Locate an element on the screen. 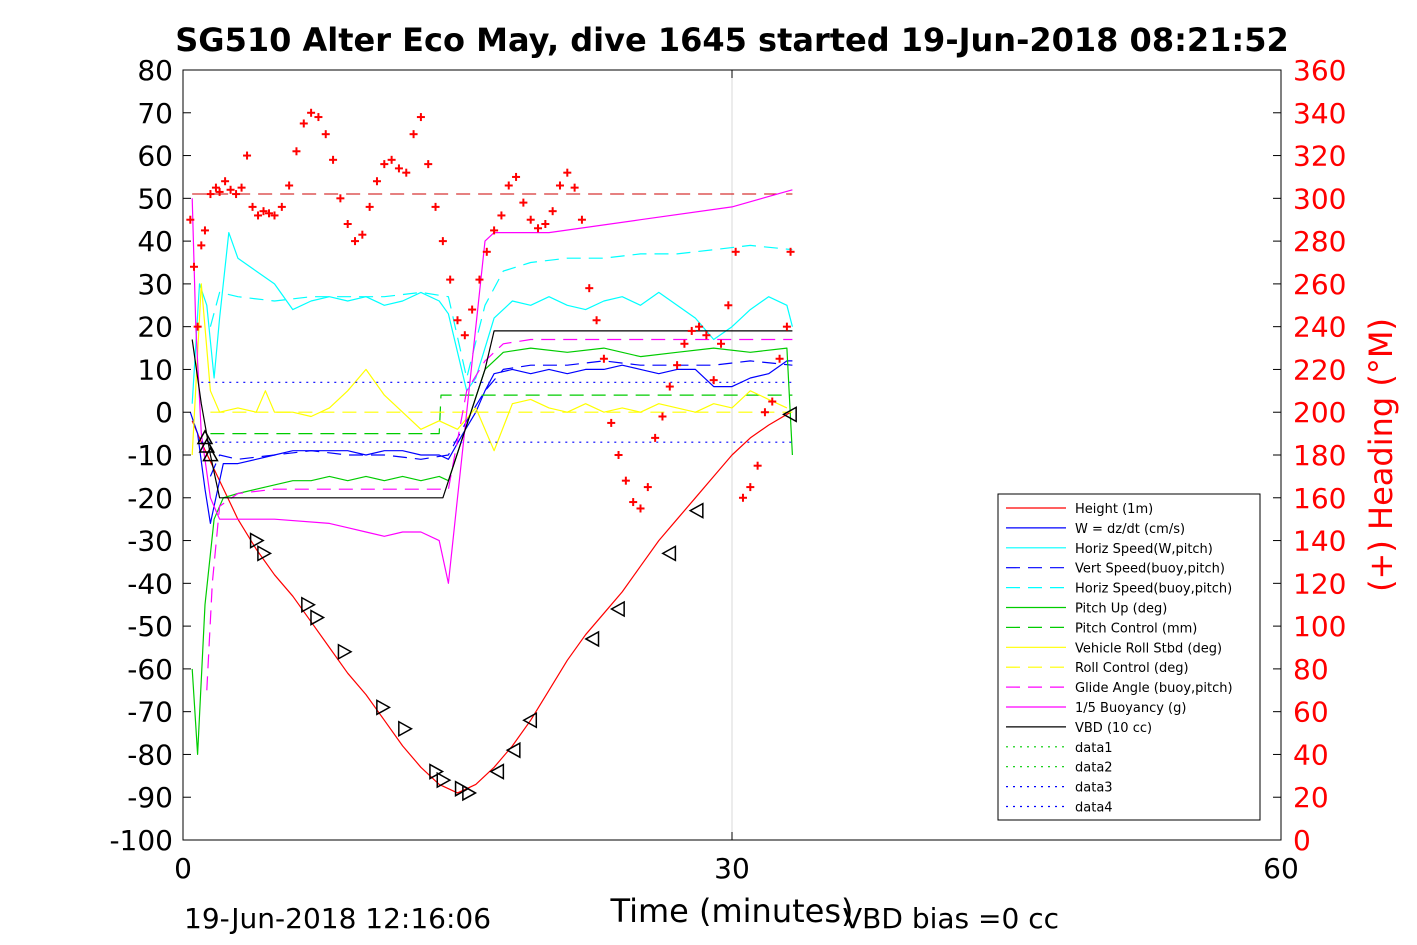 Image resolution: width=1417 pixels, height=945 pixels. y-tick-label: -60 is located at coordinates (150, 669).